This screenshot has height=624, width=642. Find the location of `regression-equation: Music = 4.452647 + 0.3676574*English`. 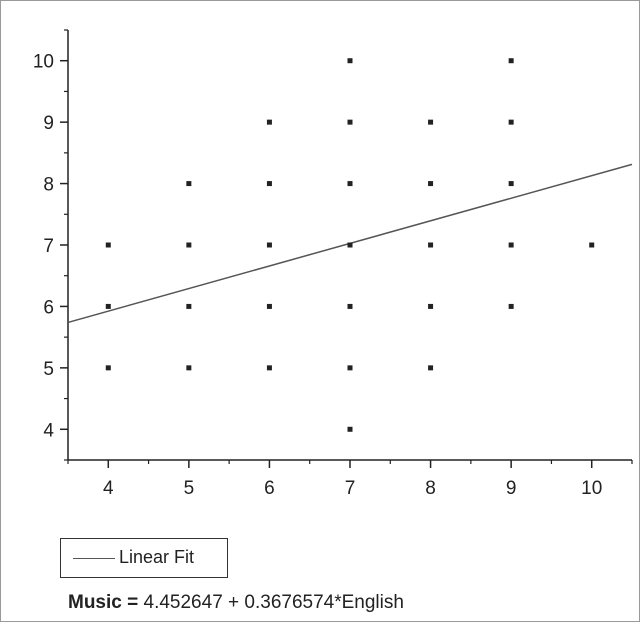

regression-equation: Music = 4.452647 + 0.3676574*English is located at coordinates (236, 603).